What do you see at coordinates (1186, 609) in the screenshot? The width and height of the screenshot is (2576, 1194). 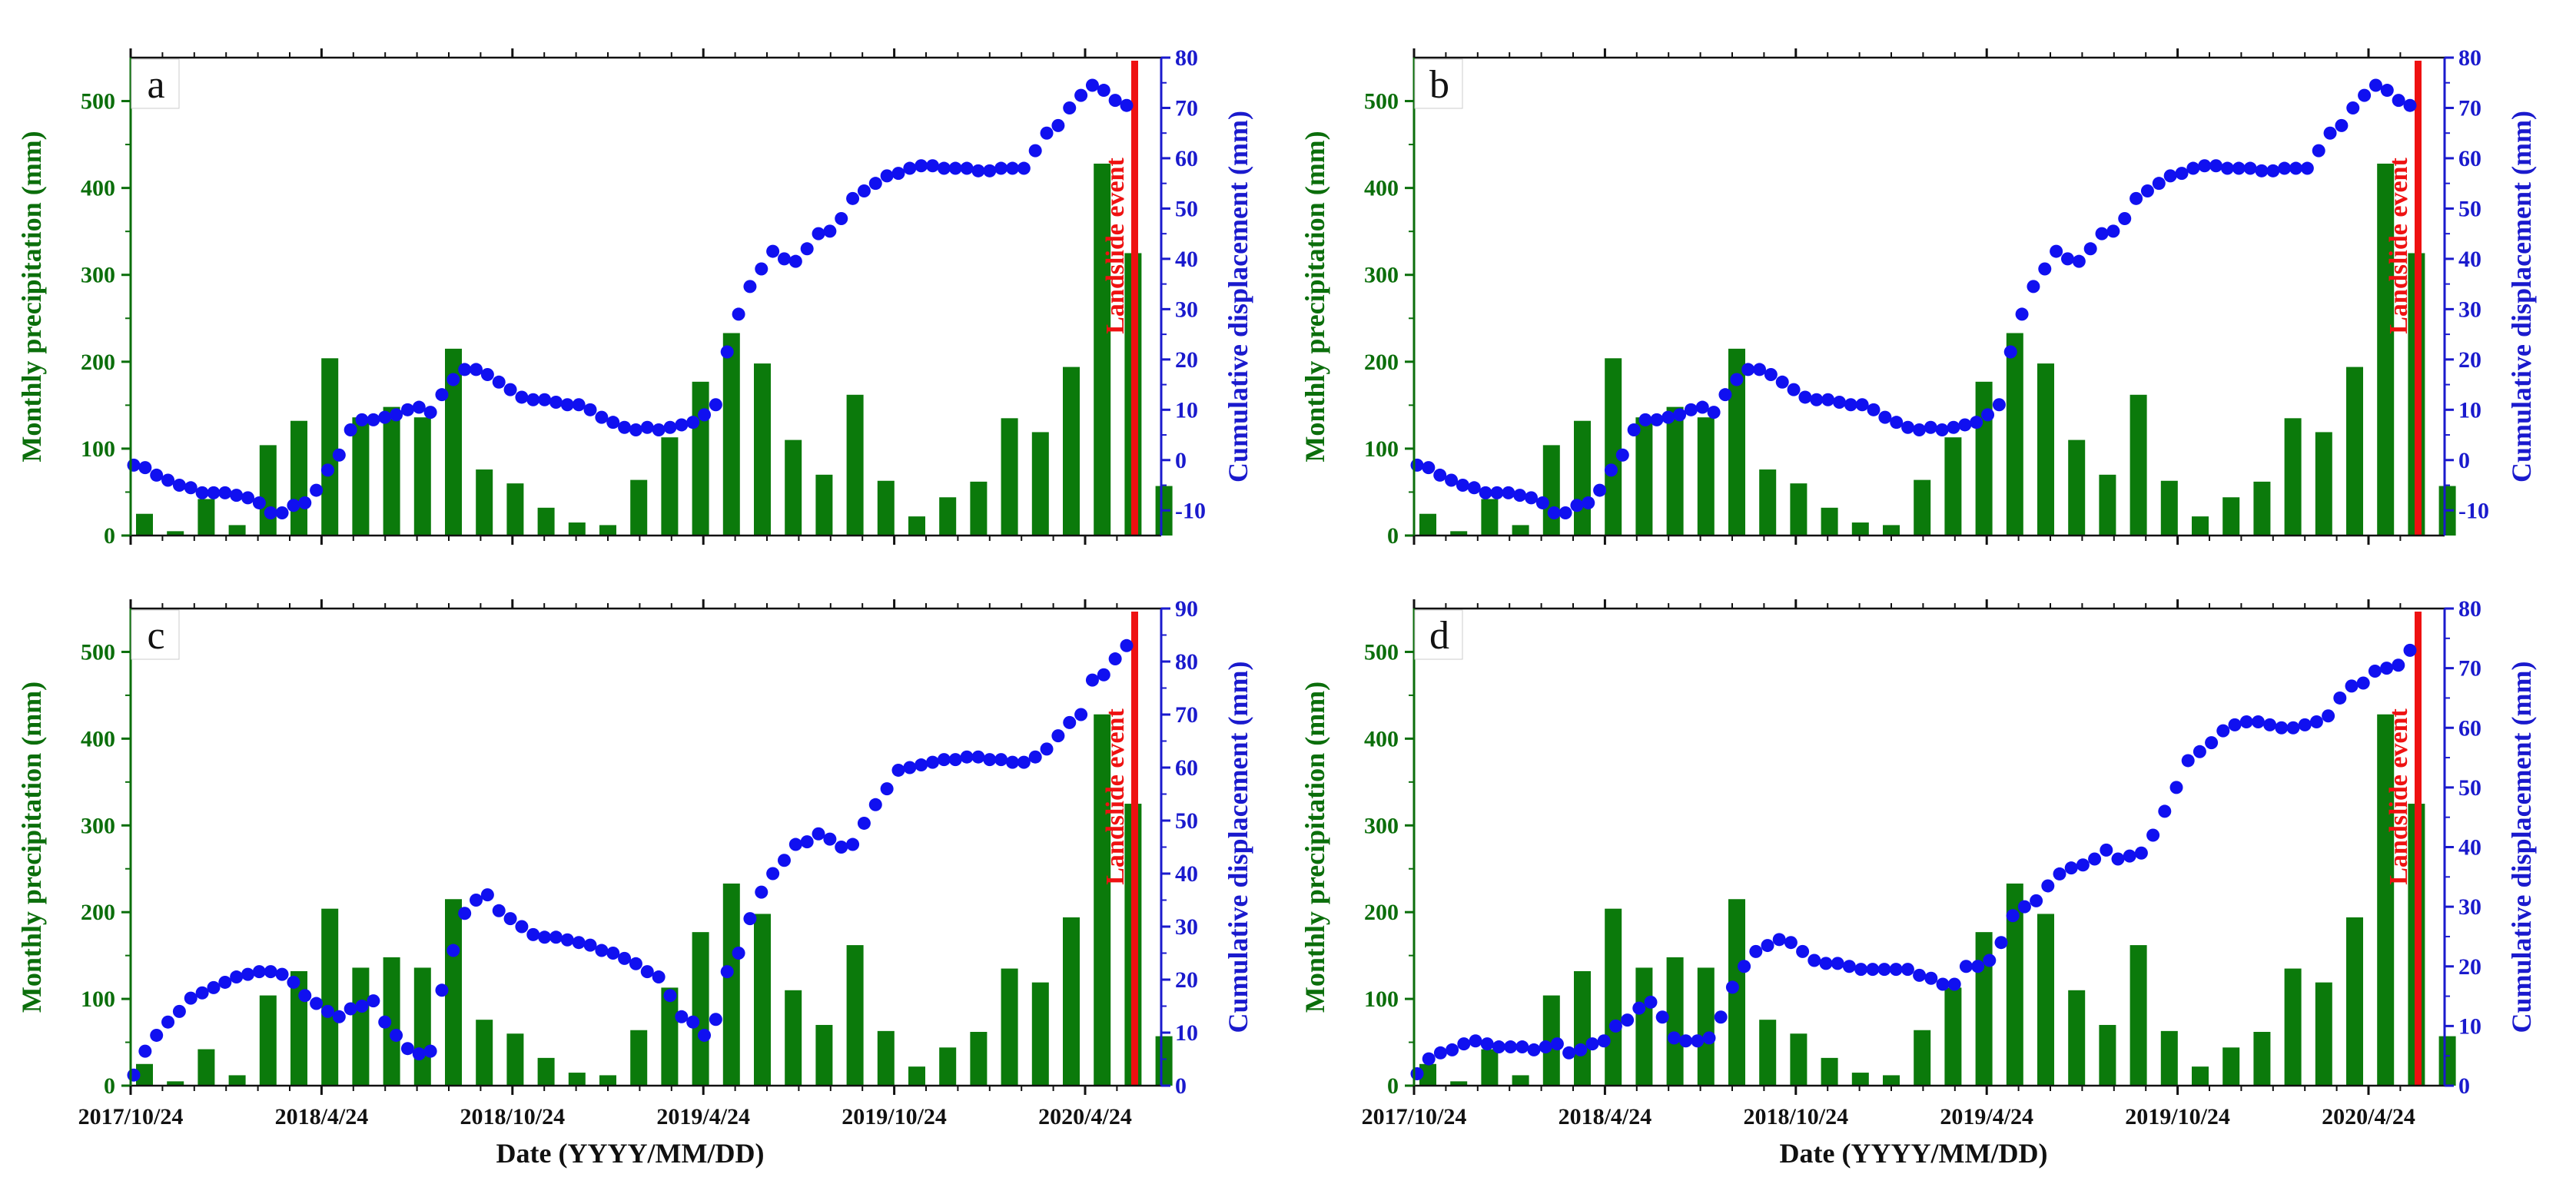 I see `right-tick-label: 90` at bounding box center [1186, 609].